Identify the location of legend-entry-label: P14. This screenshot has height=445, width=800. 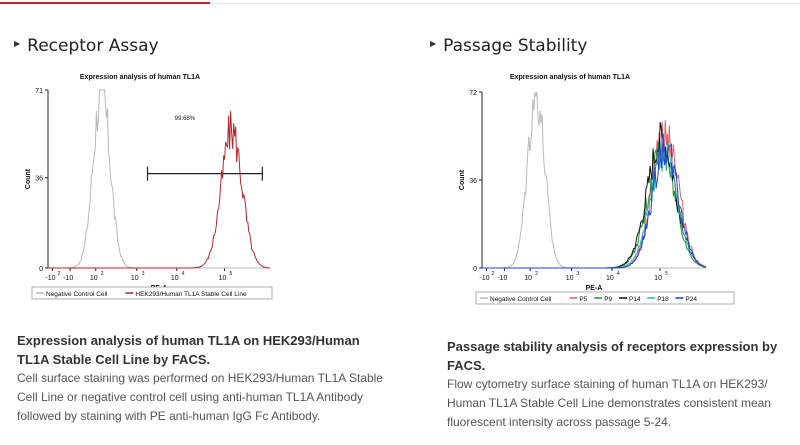
(635, 299).